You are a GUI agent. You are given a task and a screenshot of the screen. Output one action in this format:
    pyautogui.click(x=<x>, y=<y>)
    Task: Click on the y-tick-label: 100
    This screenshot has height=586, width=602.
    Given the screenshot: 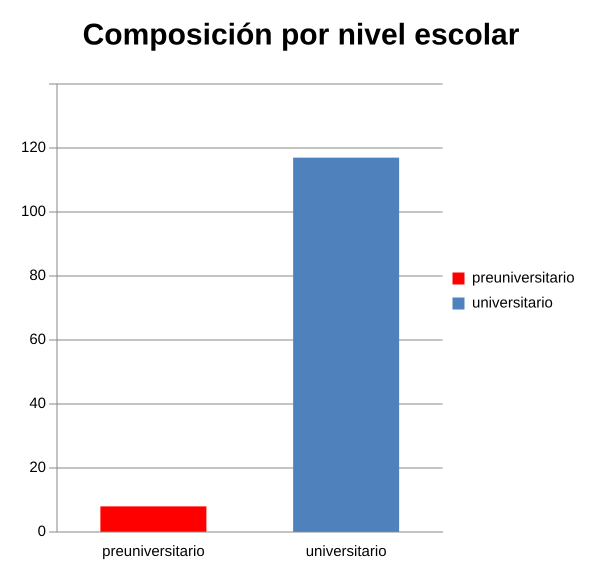 What is the action you would take?
    pyautogui.click(x=33, y=211)
    